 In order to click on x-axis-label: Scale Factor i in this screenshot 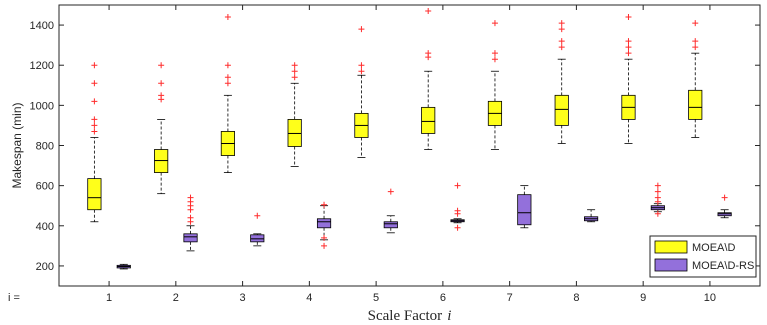, I will do `click(410, 316)`.